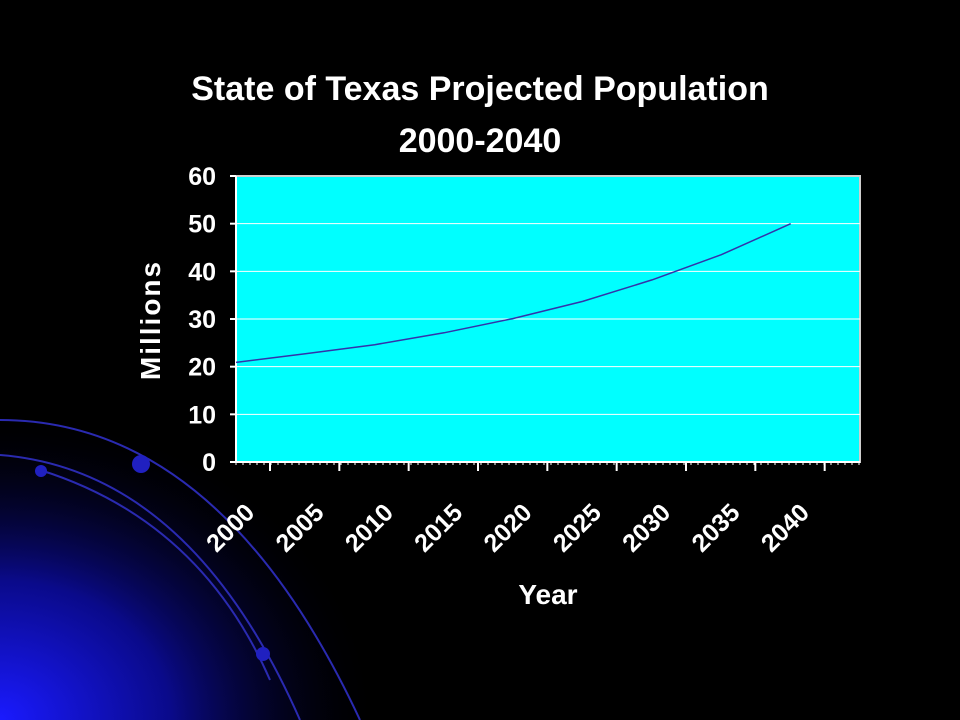  What do you see at coordinates (230, 527) in the screenshot?
I see `x-tick-label: 2000` at bounding box center [230, 527].